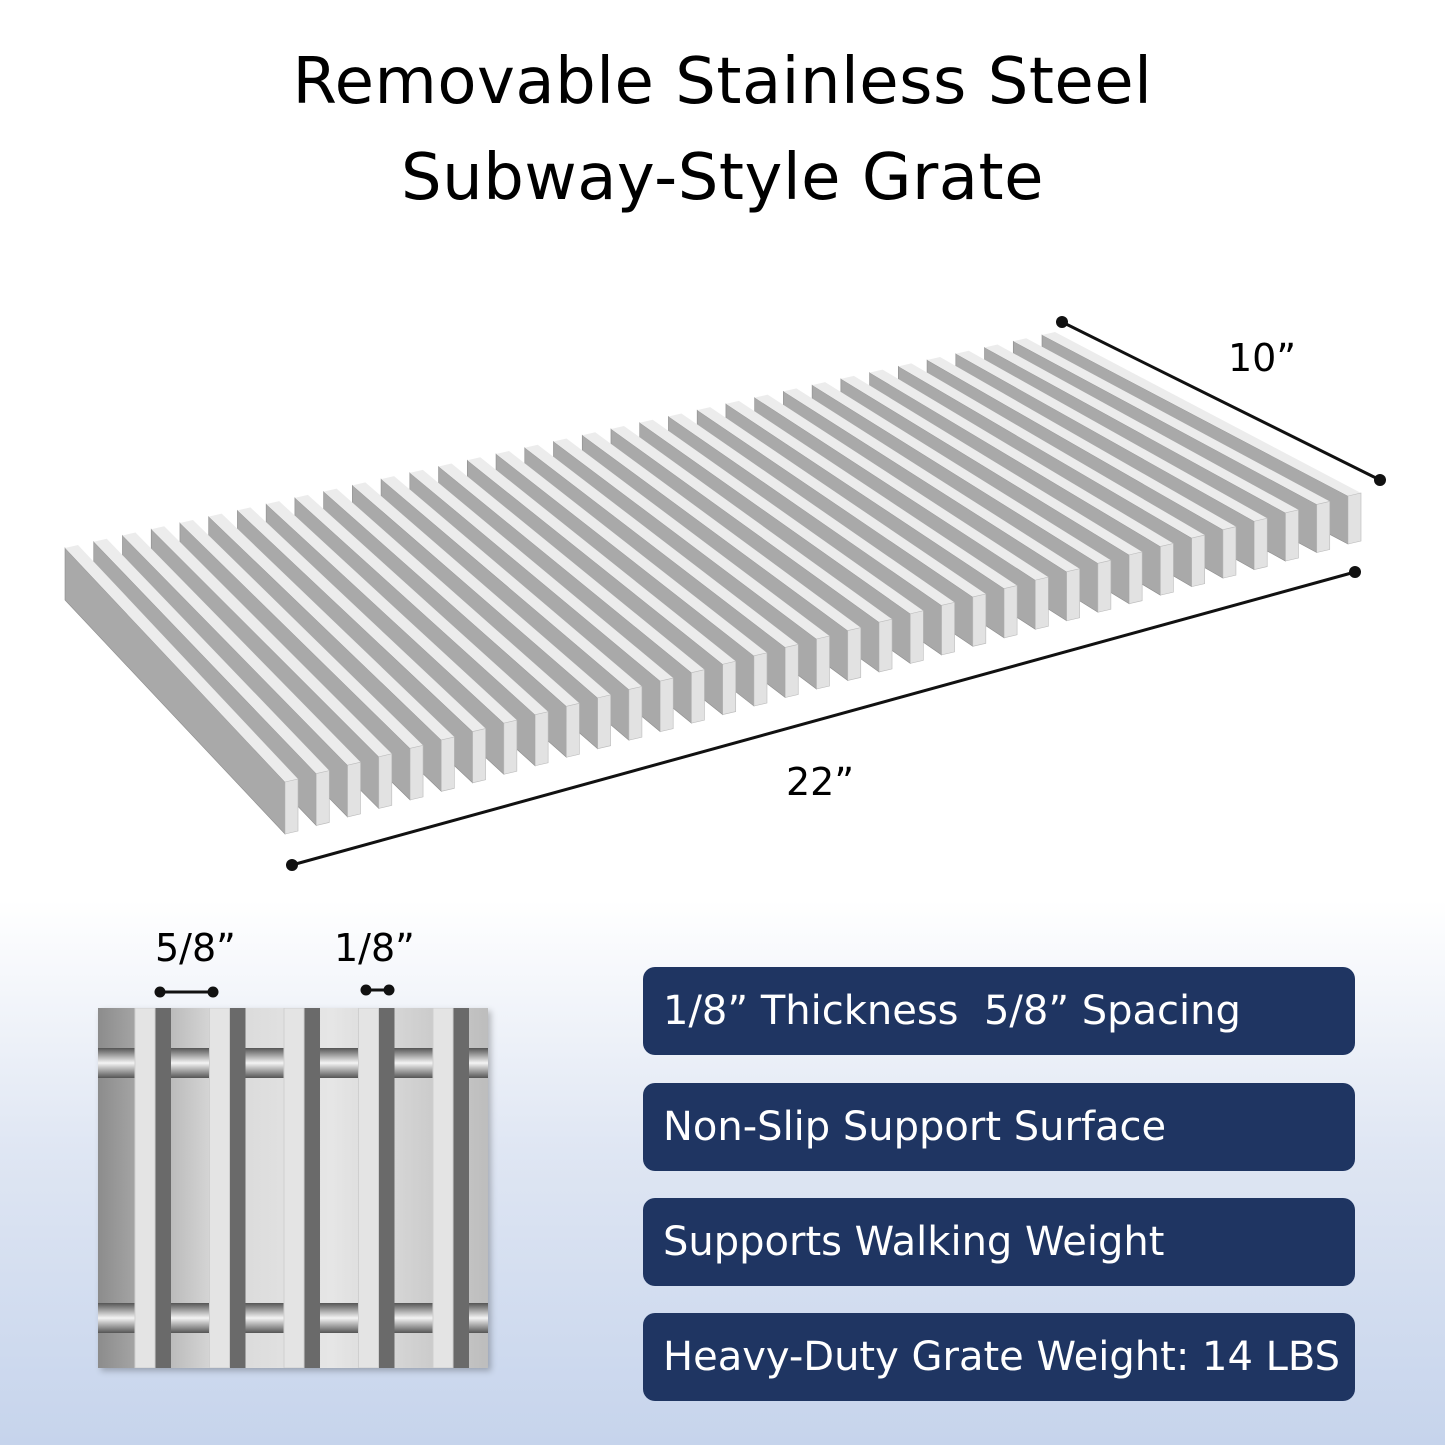 The height and width of the screenshot is (1445, 1445). I want to click on thickness-label: 1/8”, so click(374, 948).